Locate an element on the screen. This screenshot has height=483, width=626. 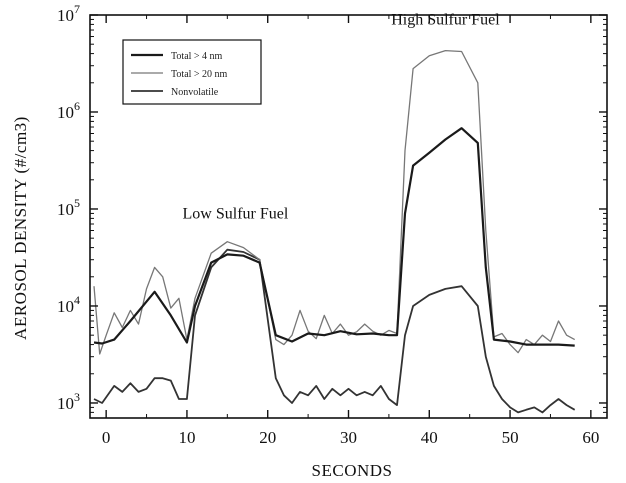
x-tick-label: 60 is located at coordinates (590, 437).